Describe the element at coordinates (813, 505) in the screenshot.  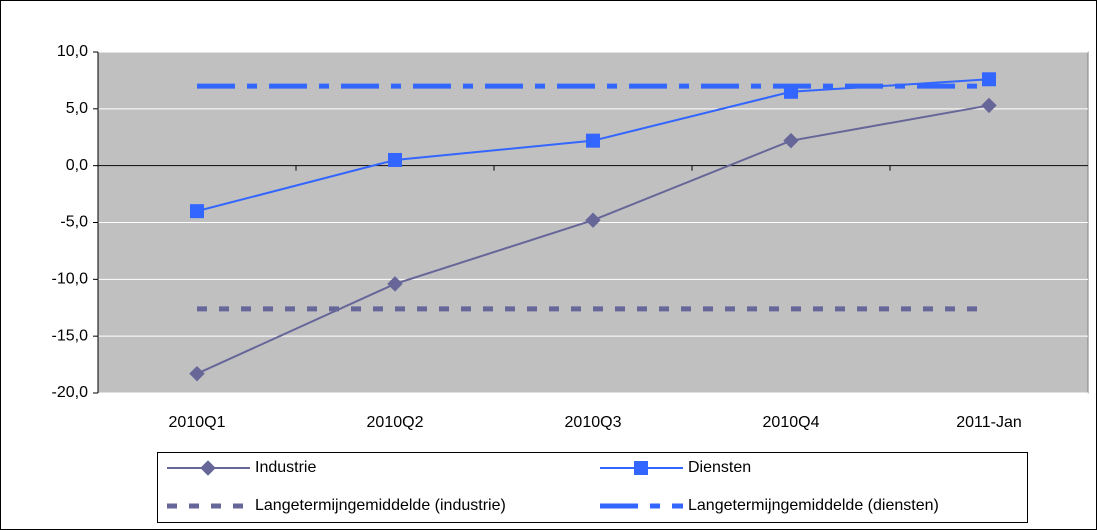
I see `legend-label: Langetermijngemiddelde (diensten)` at that location.